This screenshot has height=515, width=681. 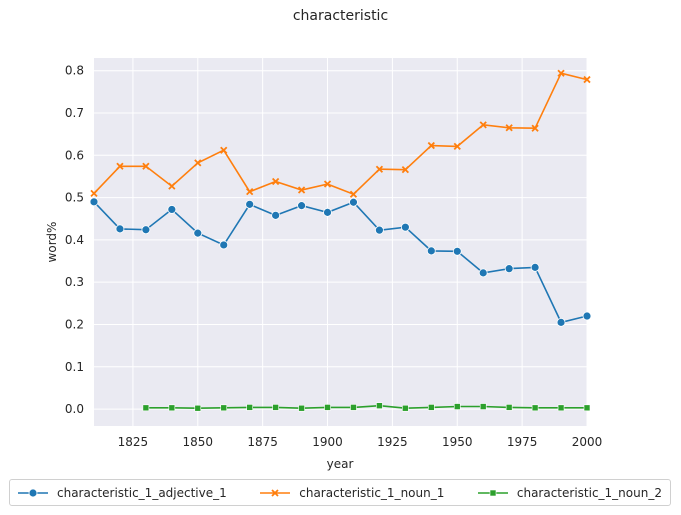 I want to click on chart-title: characteristic, so click(x=340, y=16).